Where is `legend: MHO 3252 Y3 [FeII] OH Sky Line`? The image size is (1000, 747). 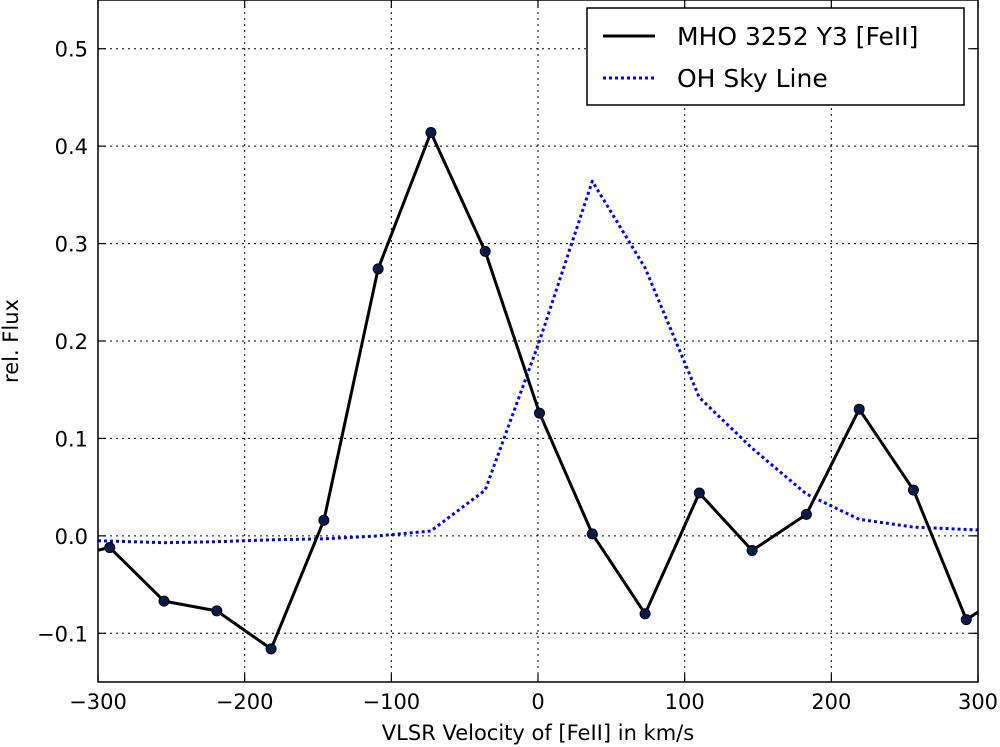 legend: MHO 3252 Y3 [FeII] OH Sky Line is located at coordinates (775, 56).